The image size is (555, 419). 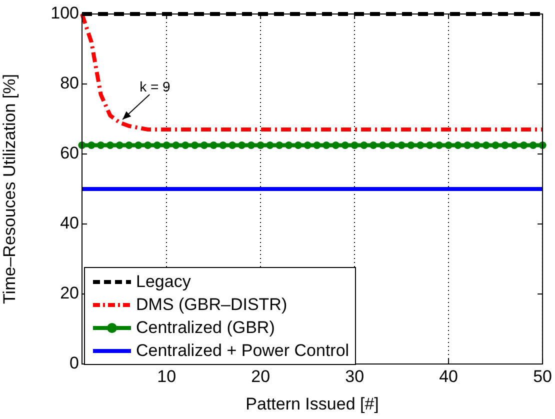 I want to click on x-tick-label: 30, so click(x=354, y=376).